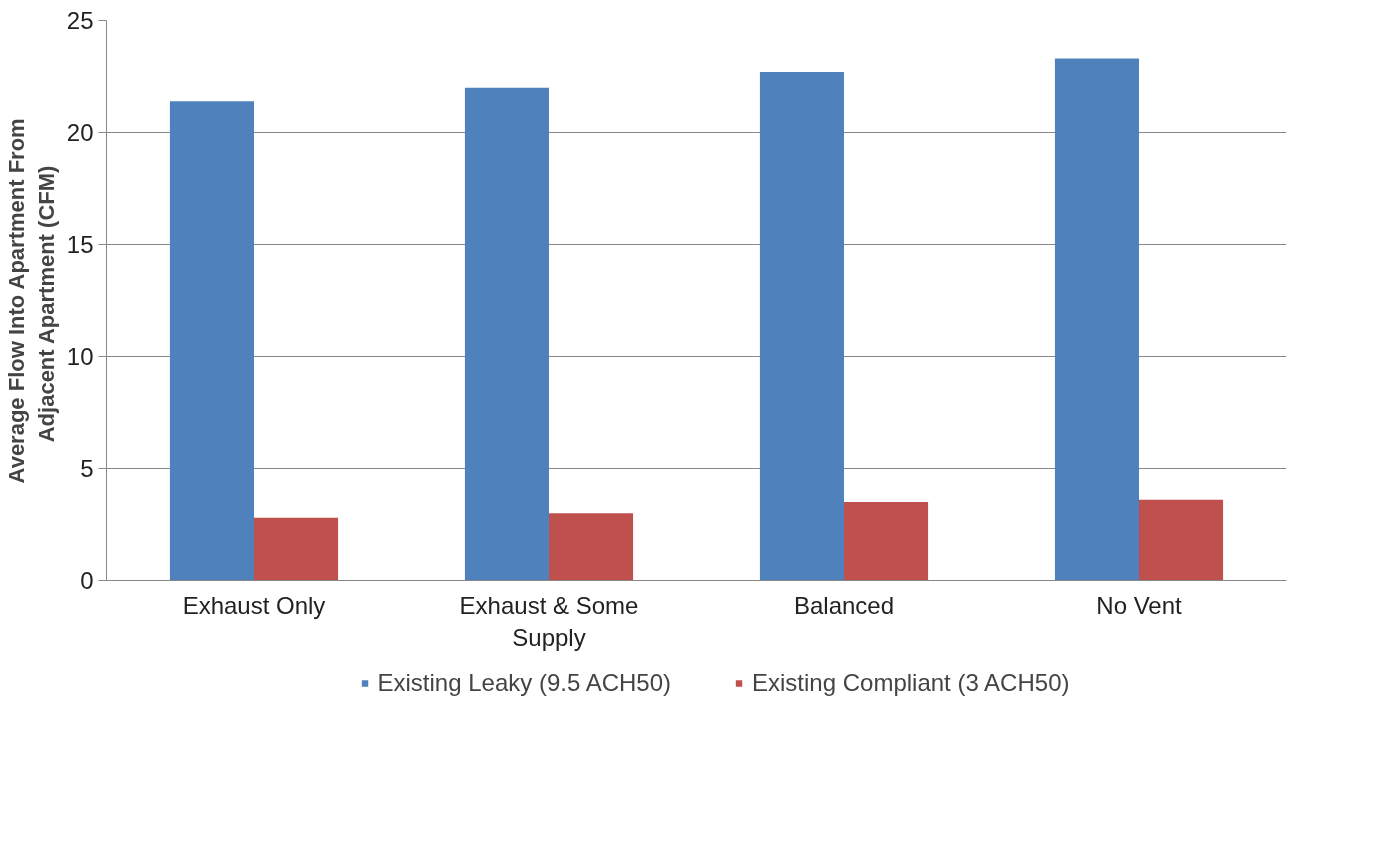 Image resolution: width=1398 pixels, height=859 pixels. What do you see at coordinates (549, 621) in the screenshot?
I see `x-tick-label: Exhaust & Some Supply` at bounding box center [549, 621].